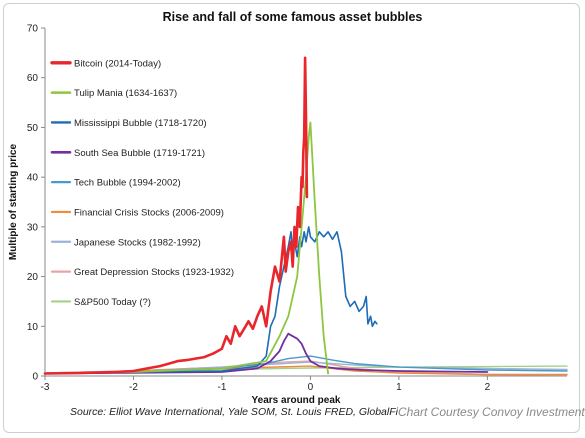 This screenshot has width=585, height=438. Describe the element at coordinates (491, 412) in the screenshot. I see `chart-credit: Chart Courtesy Convoy Investments` at that location.